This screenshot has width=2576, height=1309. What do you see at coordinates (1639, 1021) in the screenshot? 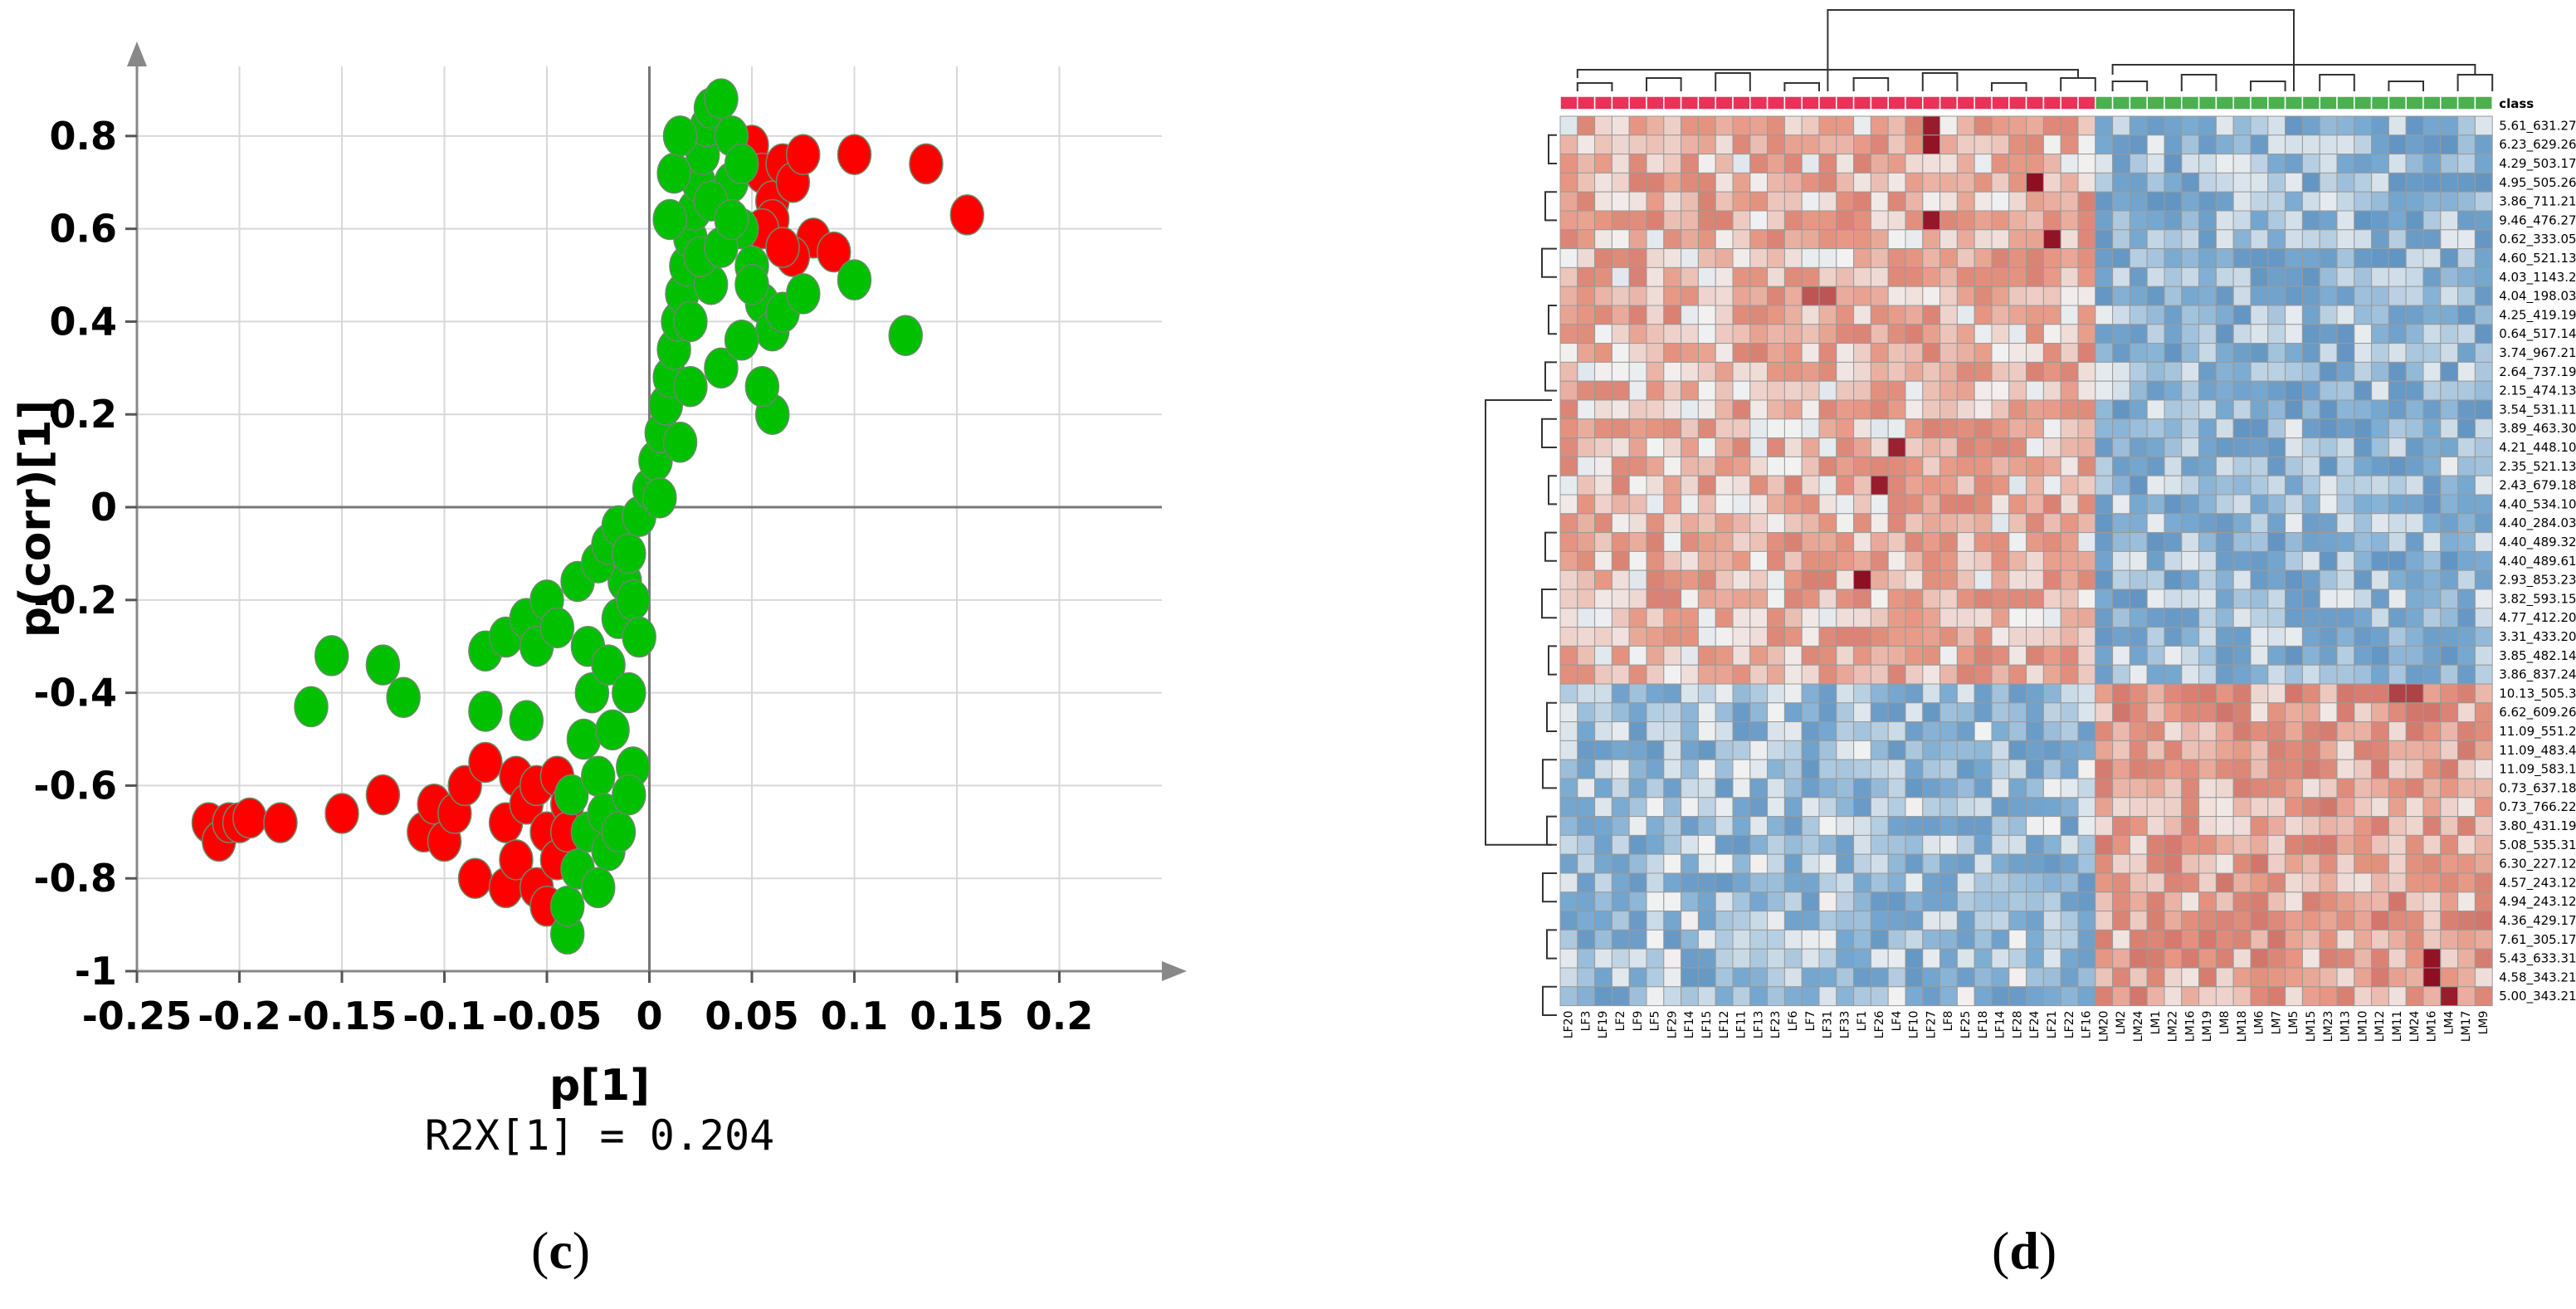
I see `column-label: LF9` at bounding box center [1639, 1021].